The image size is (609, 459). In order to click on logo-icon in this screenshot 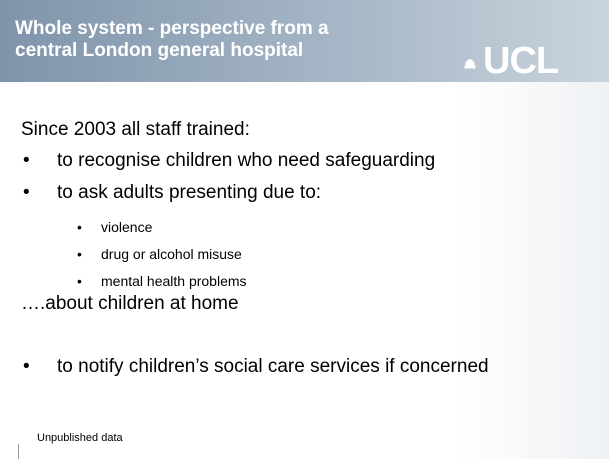, I will do `click(470, 64)`.